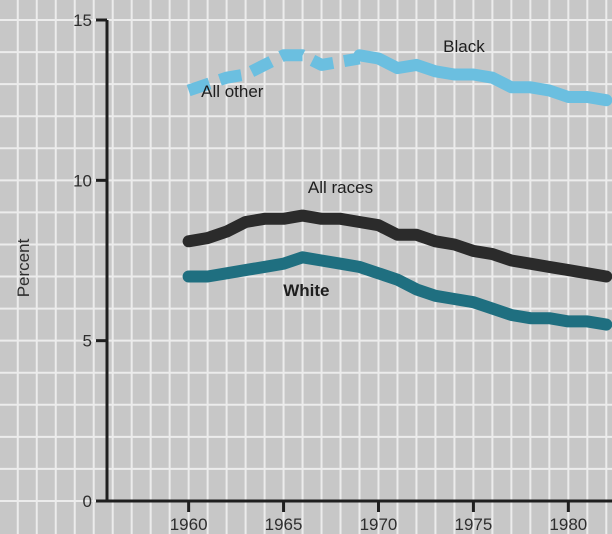 The image size is (612, 534). Describe the element at coordinates (473, 524) in the screenshot. I see `x-tick-label: 1975` at that location.